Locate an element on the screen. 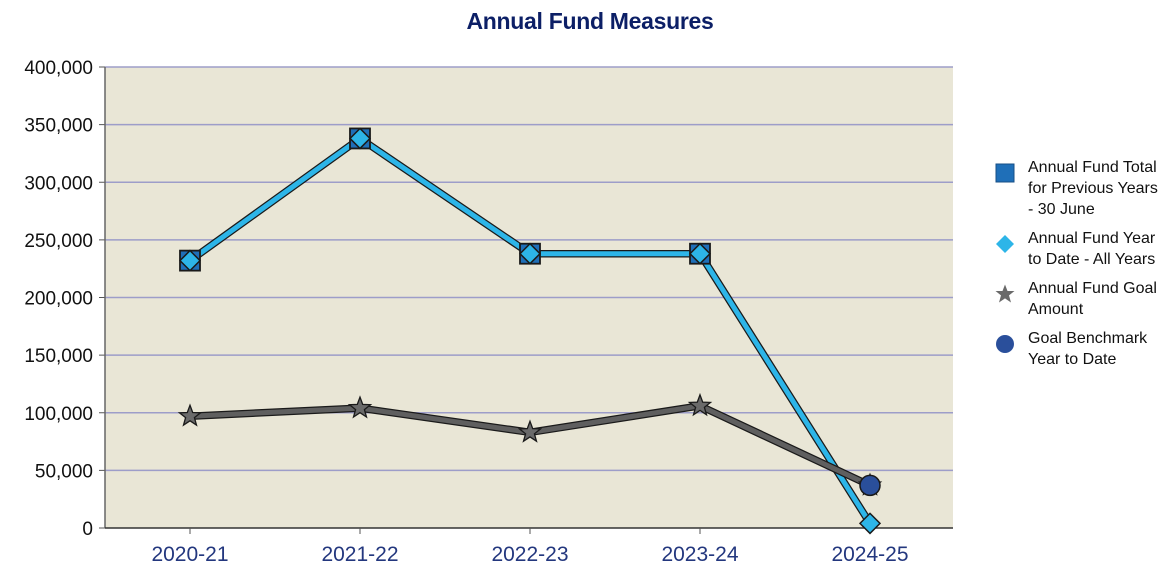 The height and width of the screenshot is (585, 1170). legend-label: Annual Fund Goal Amount is located at coordinates (1092, 299).